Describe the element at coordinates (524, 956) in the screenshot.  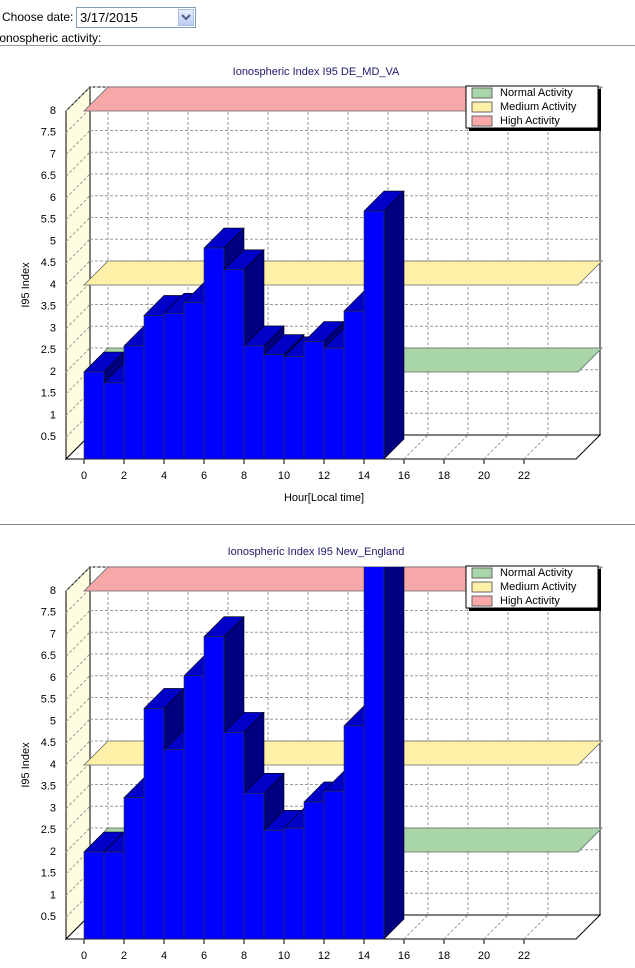
I see `x-tick-label: 22` at that location.